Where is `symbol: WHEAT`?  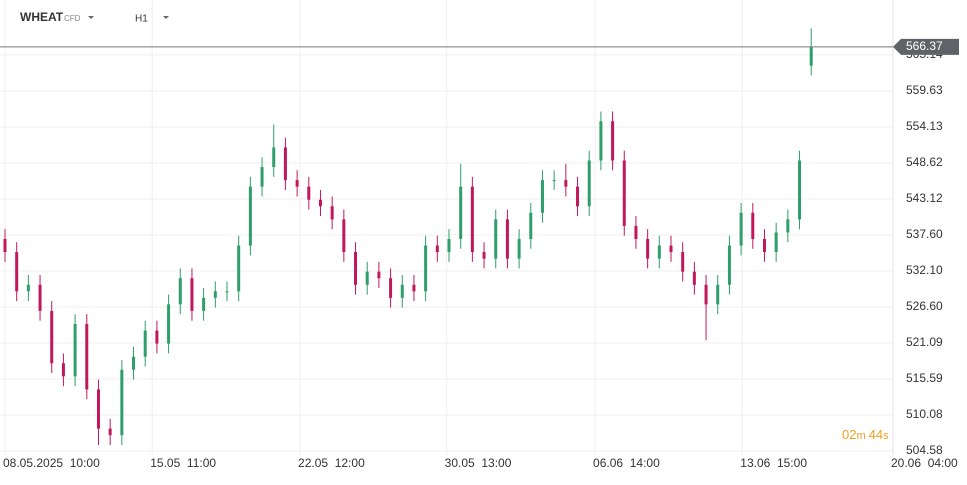 symbol: WHEAT is located at coordinates (42, 17).